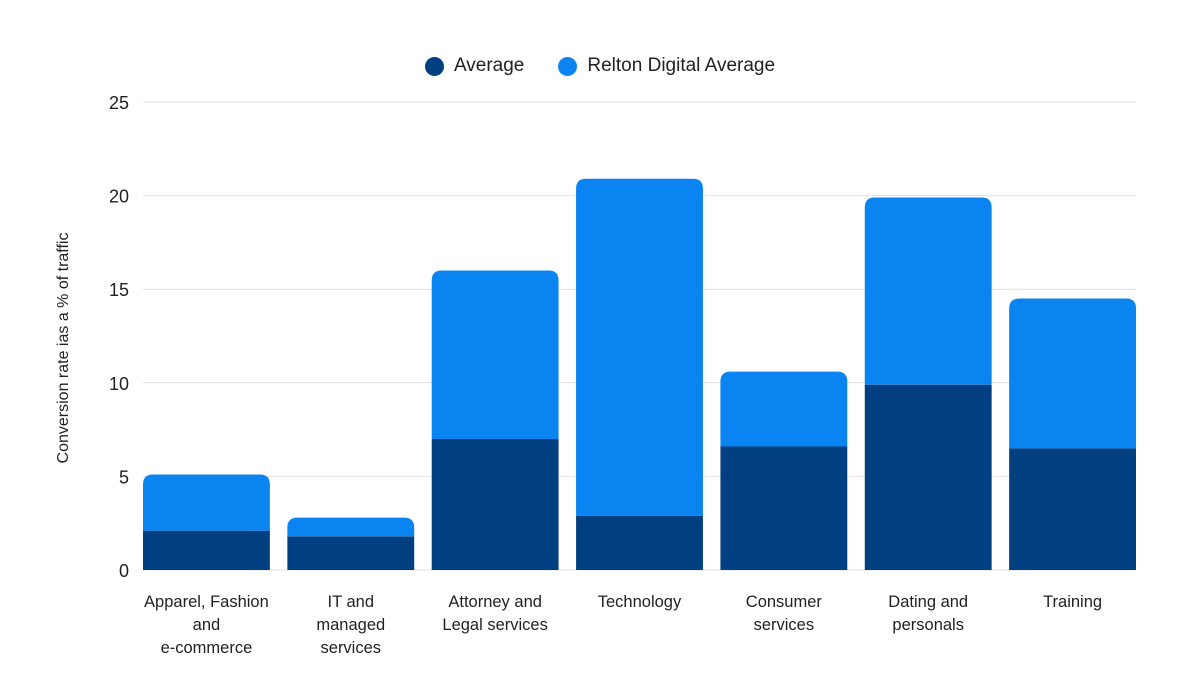  What do you see at coordinates (119, 290) in the screenshot?
I see `y-tick-label: 15` at bounding box center [119, 290].